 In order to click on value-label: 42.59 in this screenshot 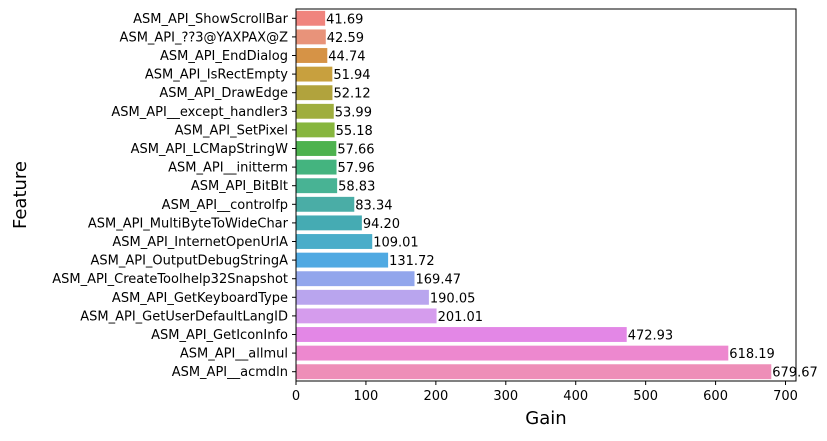, I will do `click(345, 38)`.